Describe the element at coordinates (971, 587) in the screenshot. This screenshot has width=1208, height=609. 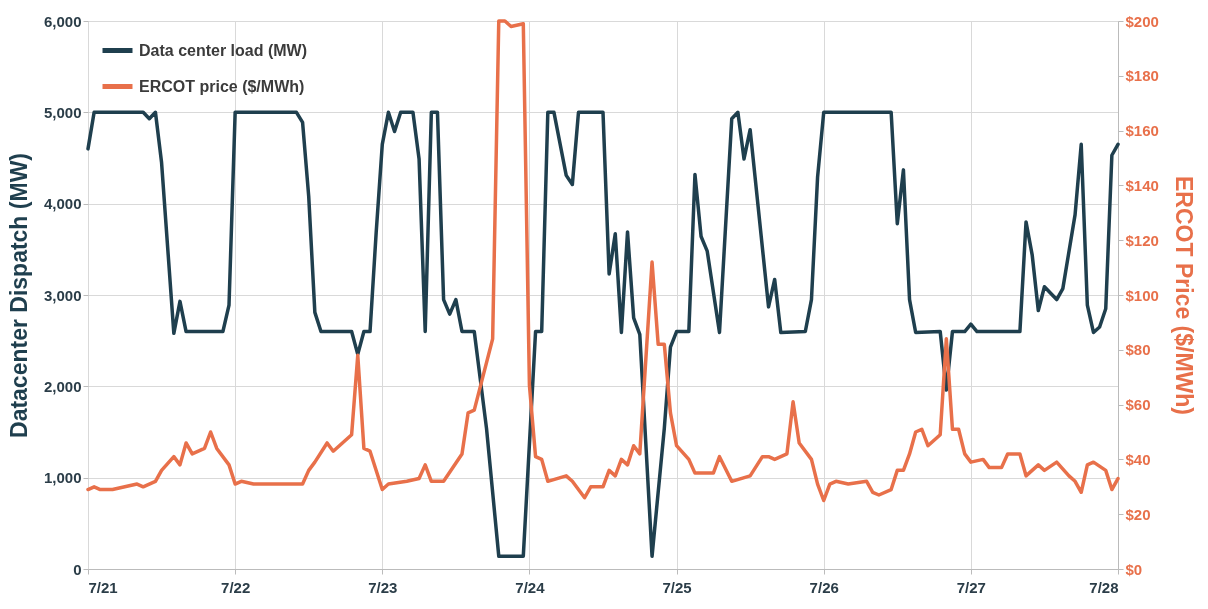
I see `x-tick-label: 7/27` at that location.